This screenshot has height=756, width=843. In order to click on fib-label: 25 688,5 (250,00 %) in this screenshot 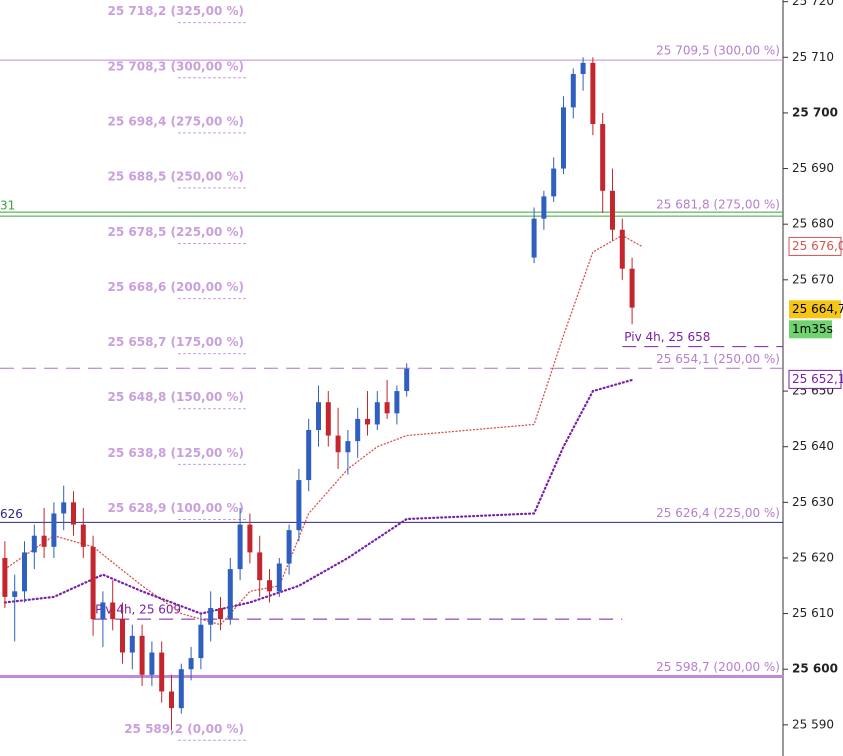, I will do `click(176, 176)`.